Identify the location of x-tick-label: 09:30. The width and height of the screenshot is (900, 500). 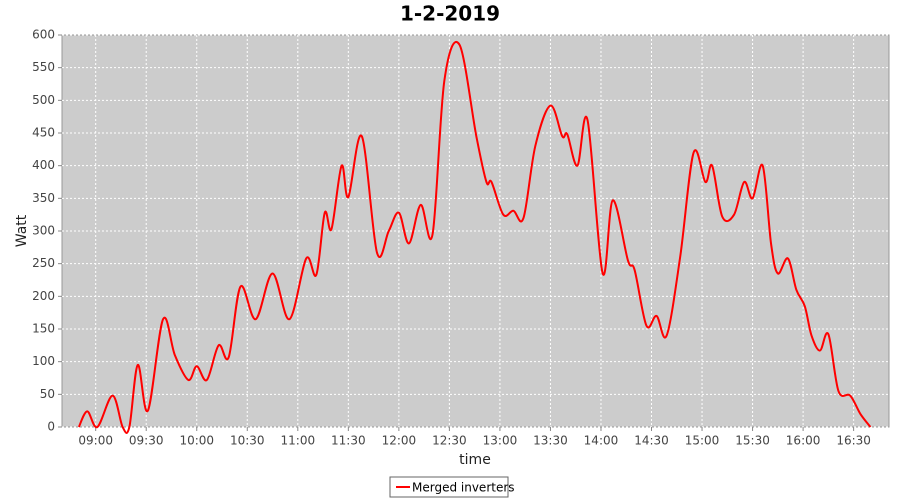
(146, 441).